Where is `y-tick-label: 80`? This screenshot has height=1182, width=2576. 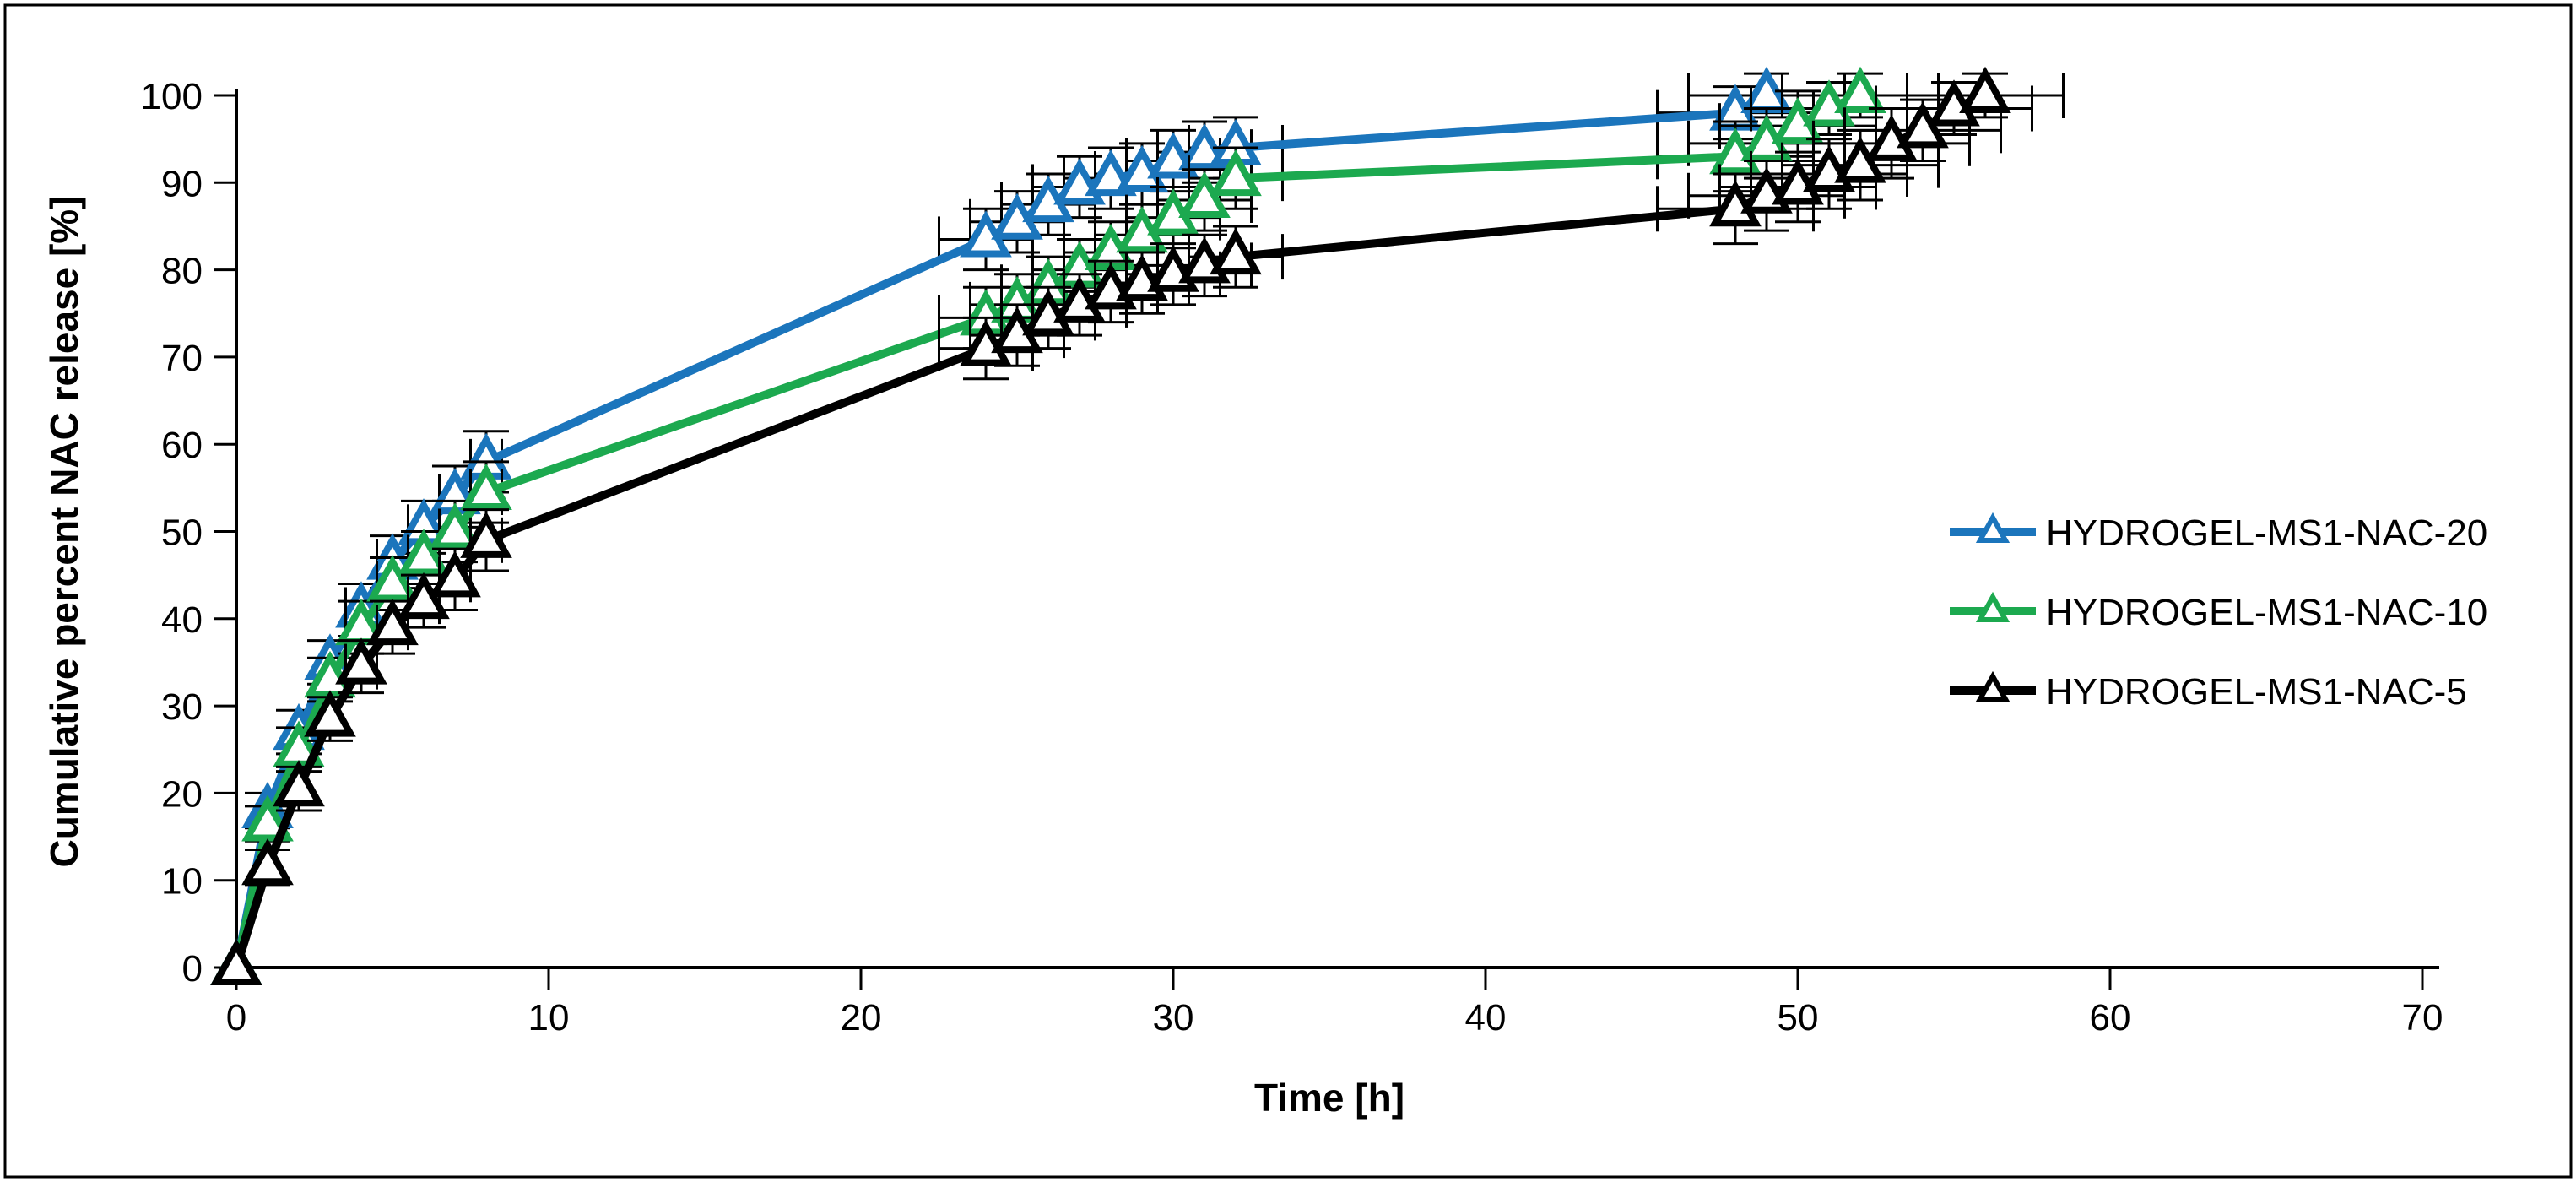 y-tick-label: 80 is located at coordinates (182, 272).